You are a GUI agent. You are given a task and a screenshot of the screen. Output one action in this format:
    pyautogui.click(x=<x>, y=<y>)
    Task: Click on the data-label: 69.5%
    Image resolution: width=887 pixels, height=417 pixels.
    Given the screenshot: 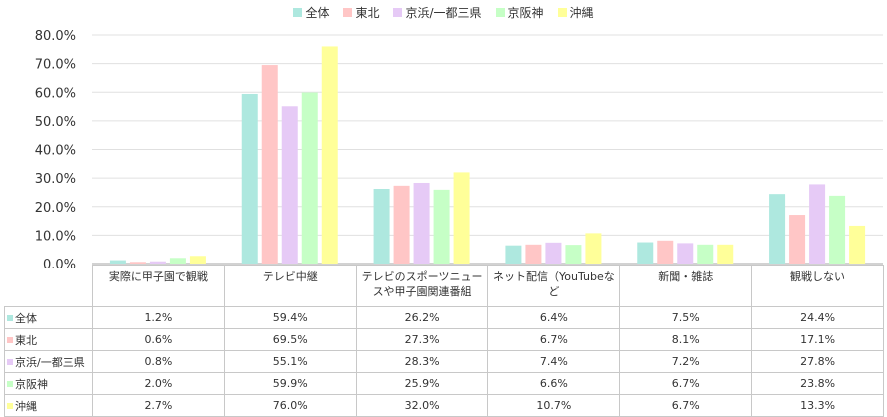 What is the action you would take?
    pyautogui.click(x=290, y=339)
    